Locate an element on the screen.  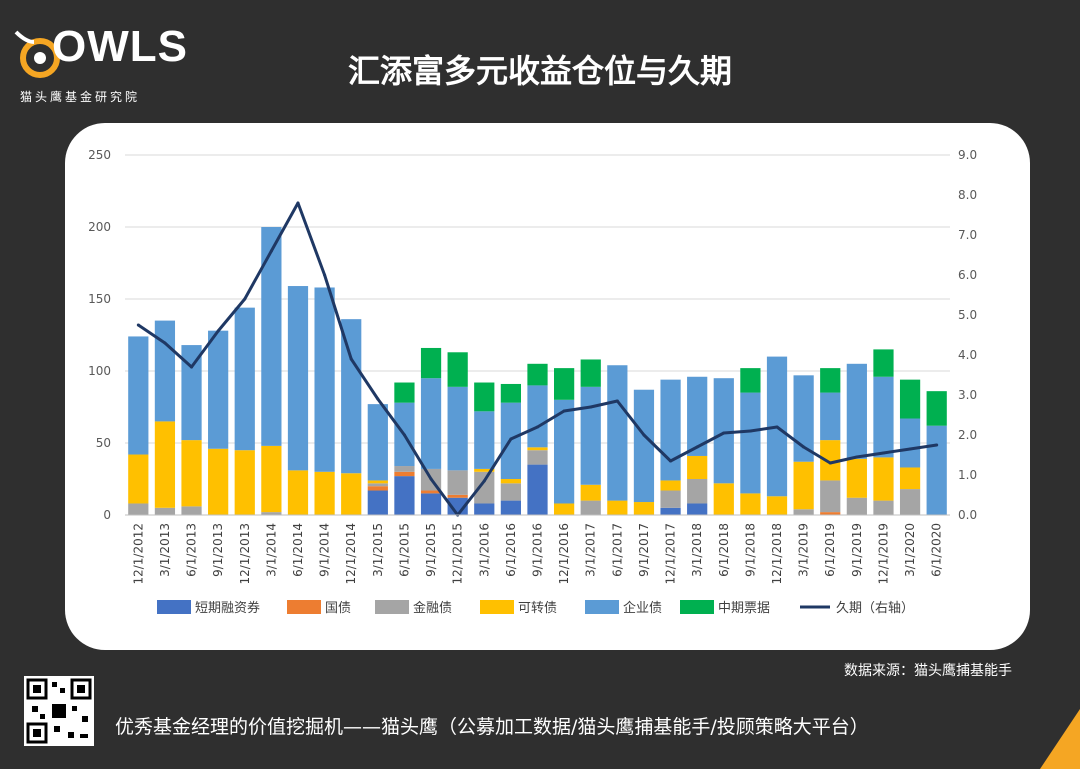
legend-label: 国债 is located at coordinates (338, 608).